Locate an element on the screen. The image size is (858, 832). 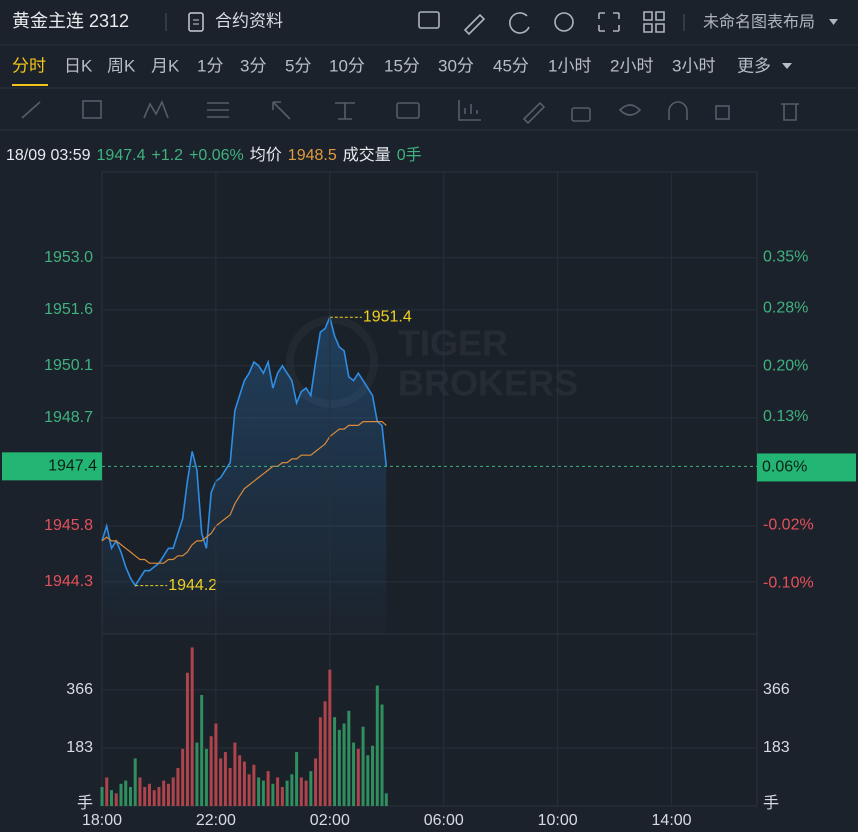
y-tick-label: 1951.6 is located at coordinates (68, 309).